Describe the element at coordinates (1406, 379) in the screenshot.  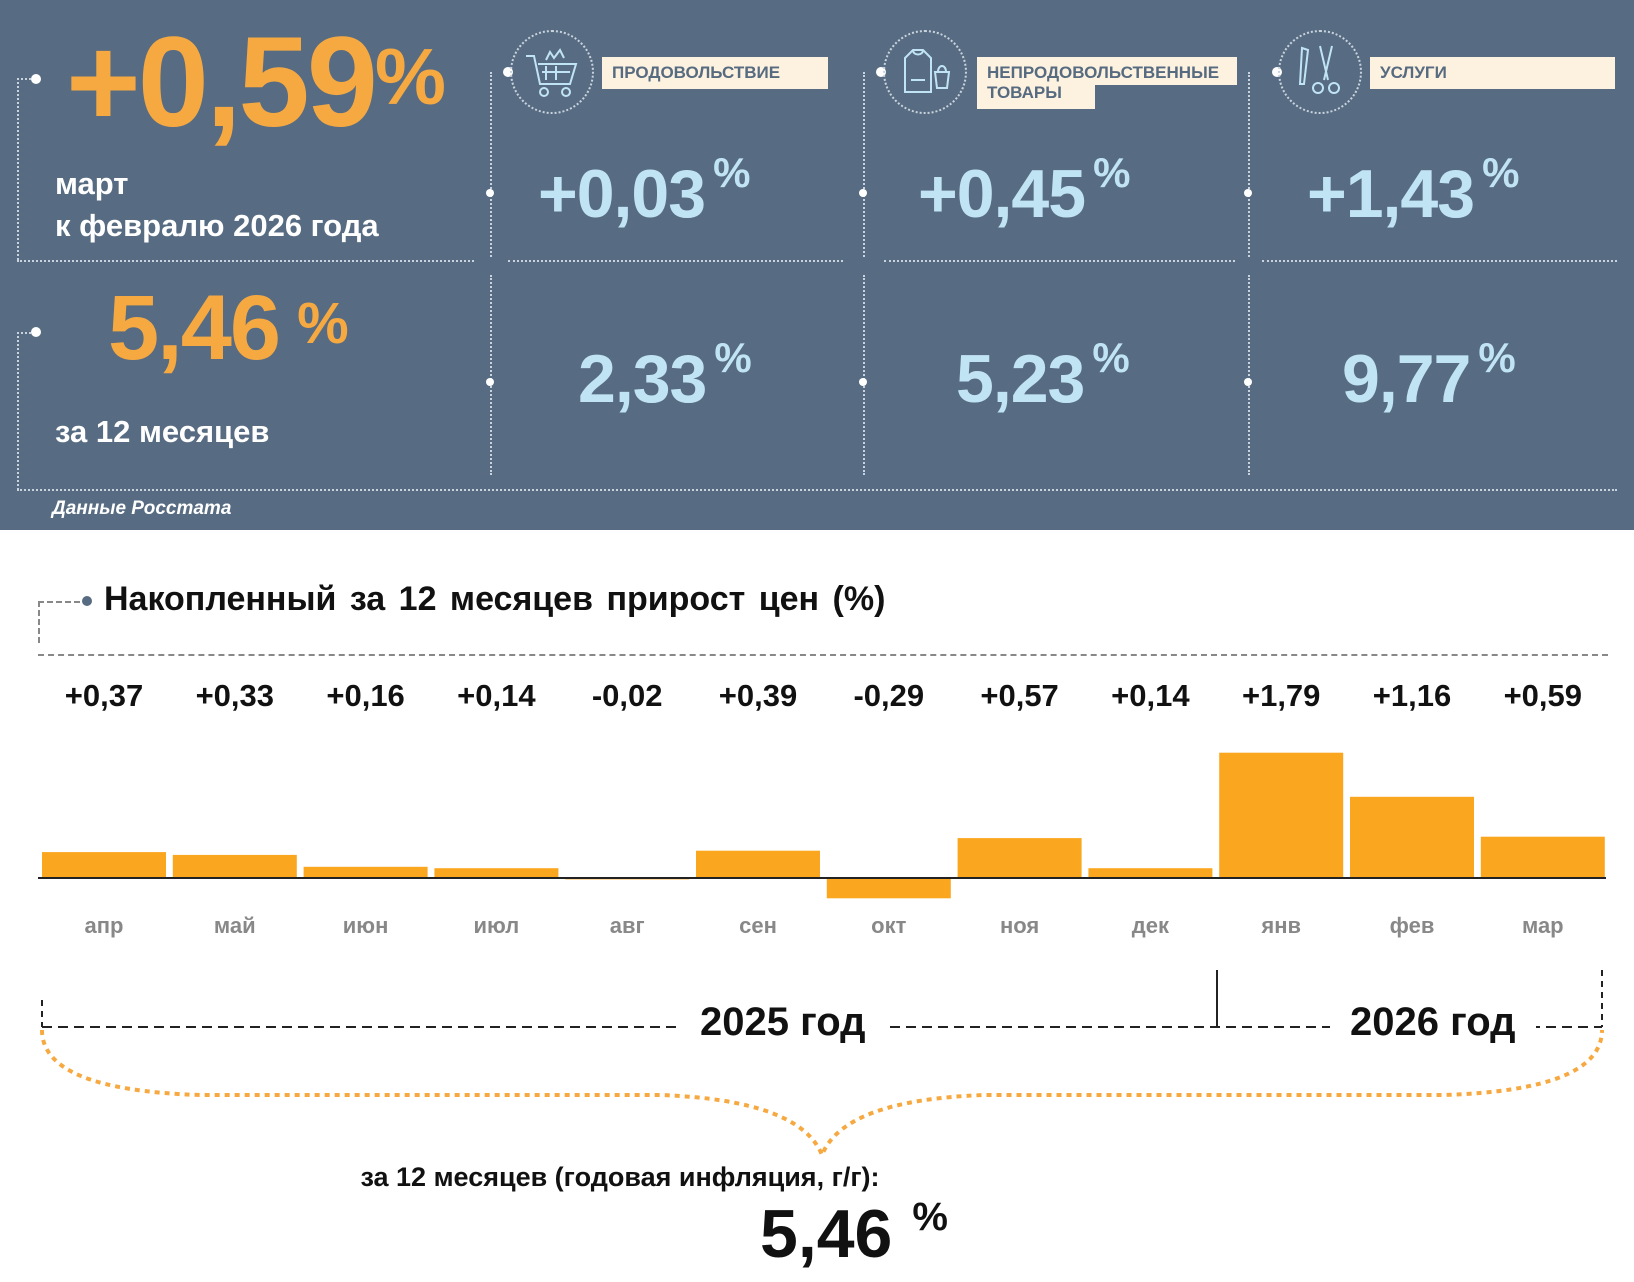
I see `value-number: 9,77` at that location.